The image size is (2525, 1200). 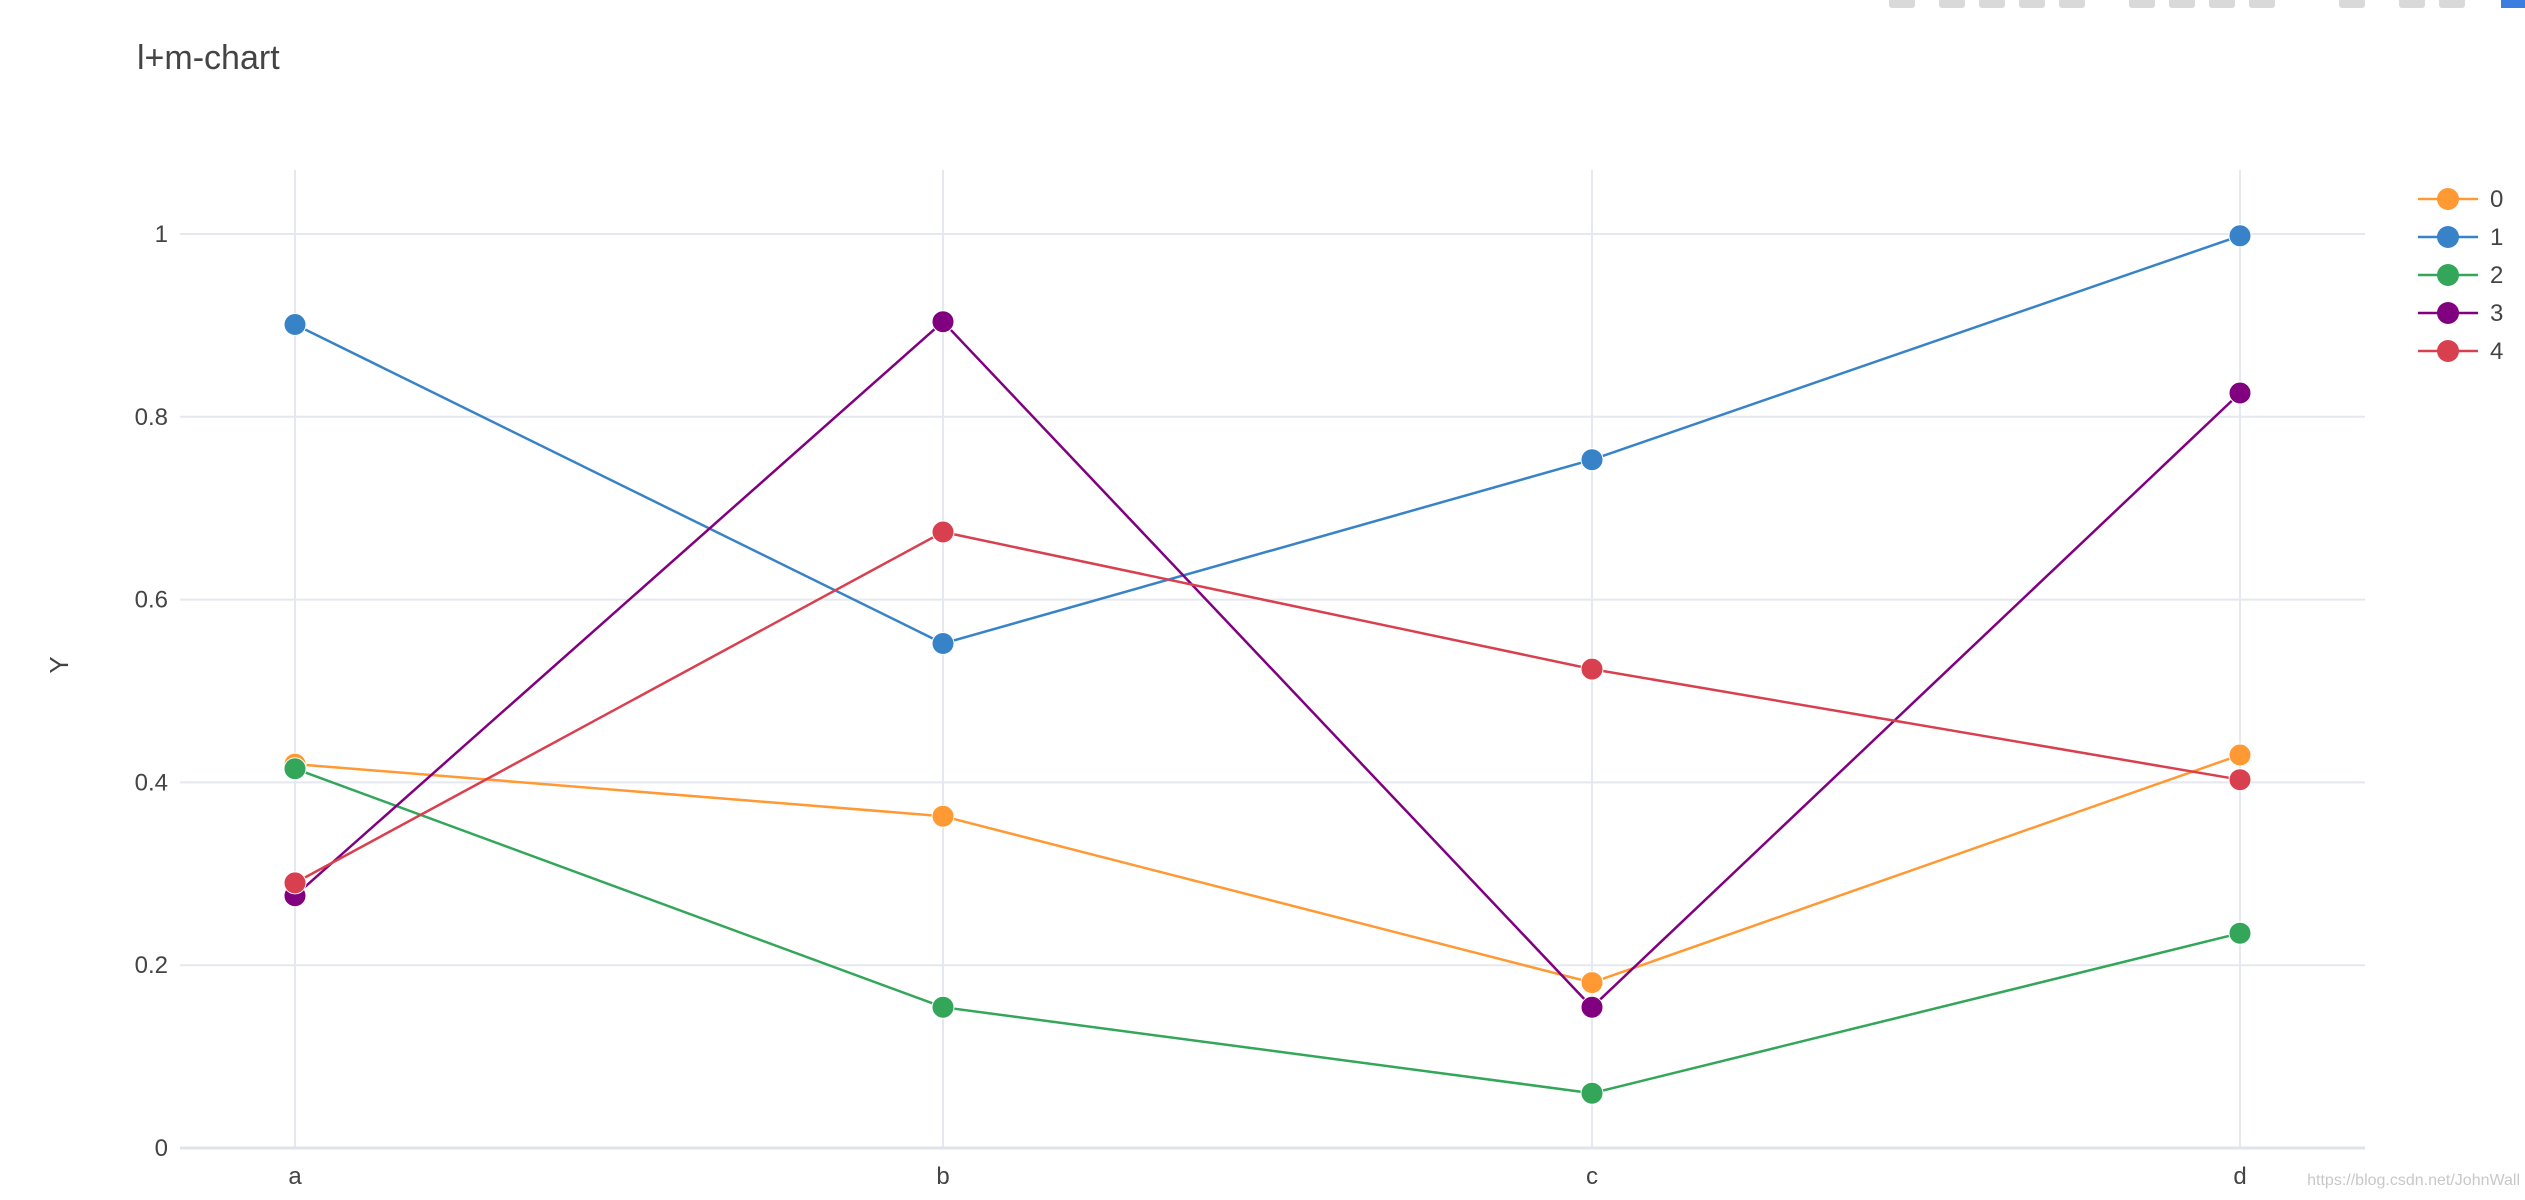 What do you see at coordinates (943, 532) in the screenshot?
I see `data-point-4-b` at bounding box center [943, 532].